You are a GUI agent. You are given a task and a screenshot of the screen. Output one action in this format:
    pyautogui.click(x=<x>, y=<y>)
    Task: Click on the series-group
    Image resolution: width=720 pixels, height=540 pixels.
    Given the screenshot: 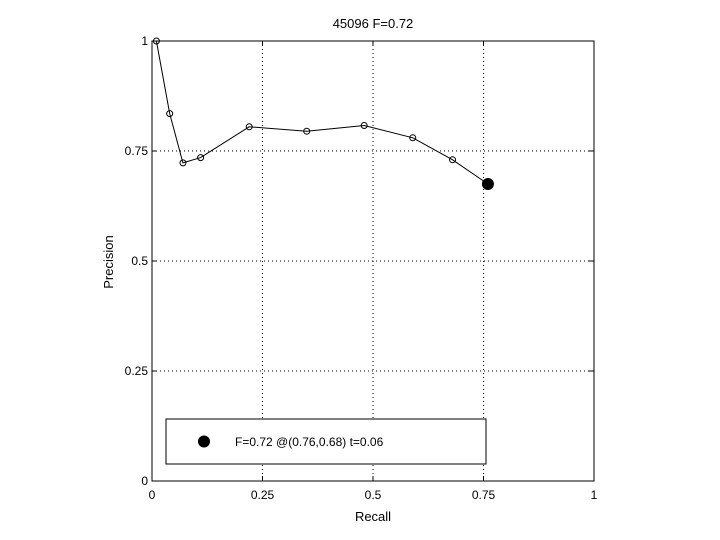 What is the action you would take?
    pyautogui.click(x=323, y=113)
    